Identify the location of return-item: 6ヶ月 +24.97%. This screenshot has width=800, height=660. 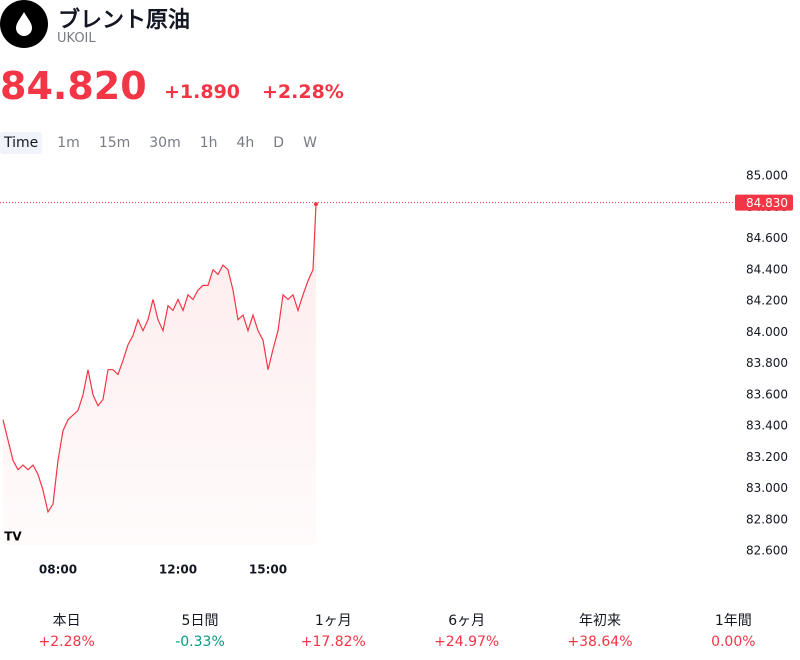
(466, 630).